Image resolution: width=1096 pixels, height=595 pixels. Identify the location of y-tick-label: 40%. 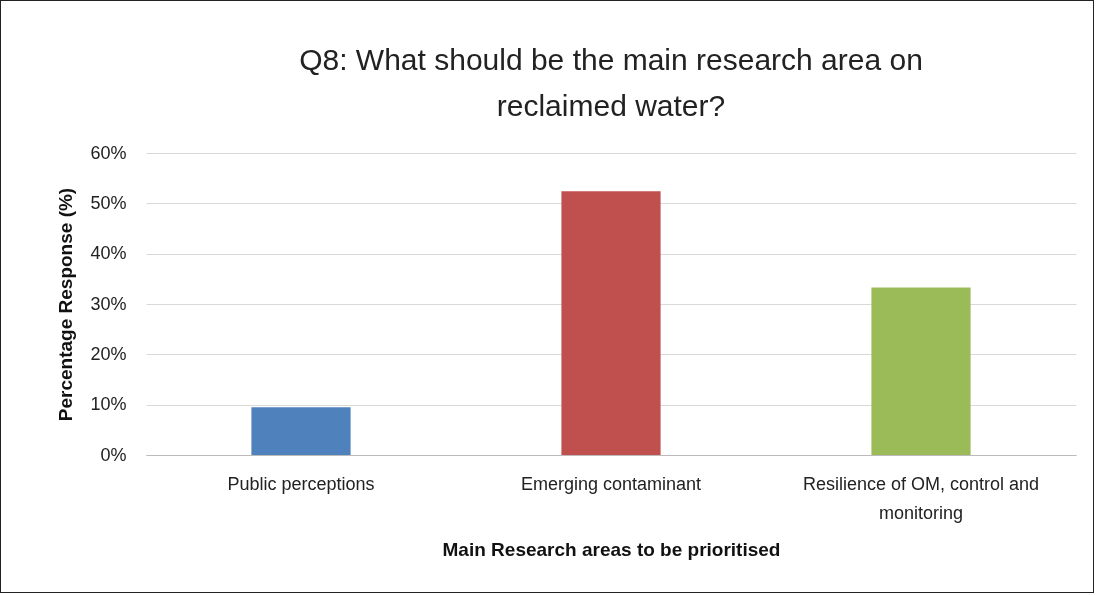
(108, 253).